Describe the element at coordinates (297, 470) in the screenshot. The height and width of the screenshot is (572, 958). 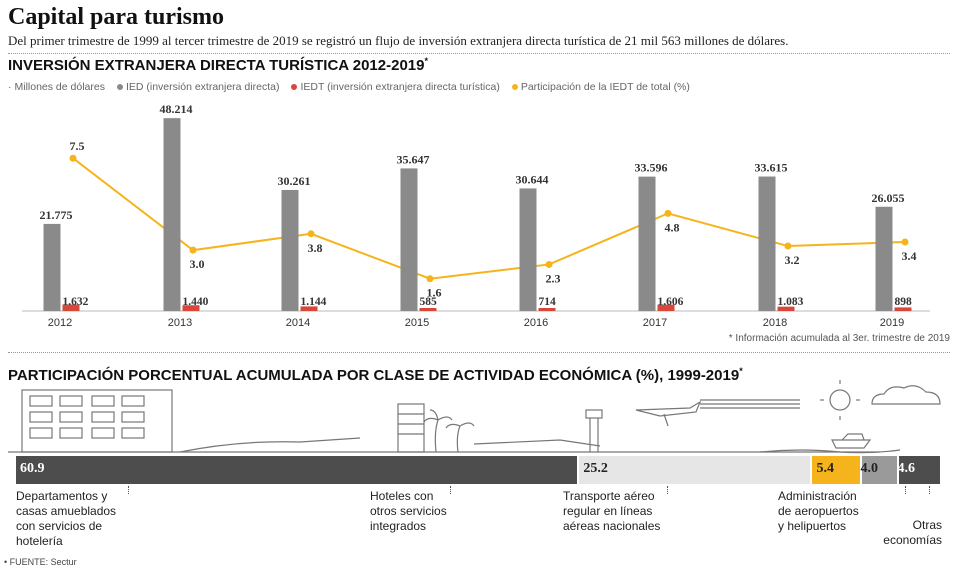
I see `share-segment: 60.9` at that location.